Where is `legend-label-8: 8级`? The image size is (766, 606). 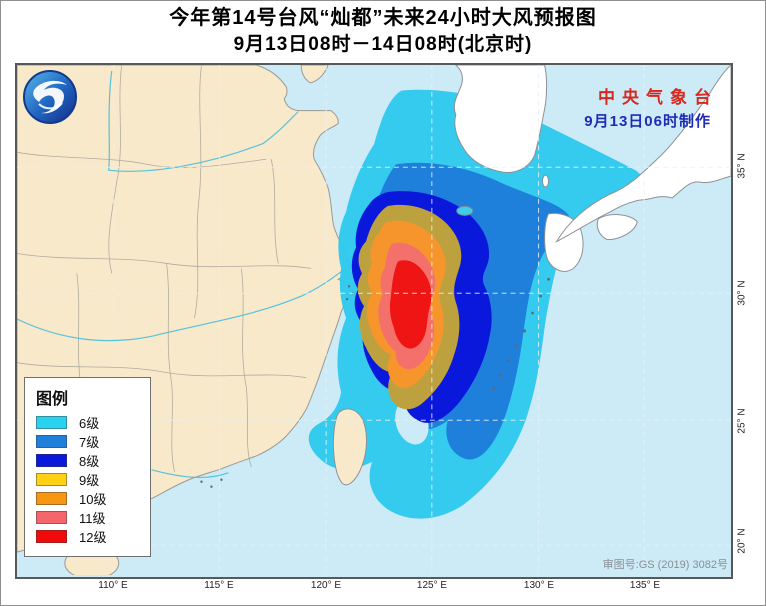 legend-label-8: 8级 is located at coordinates (89, 461).